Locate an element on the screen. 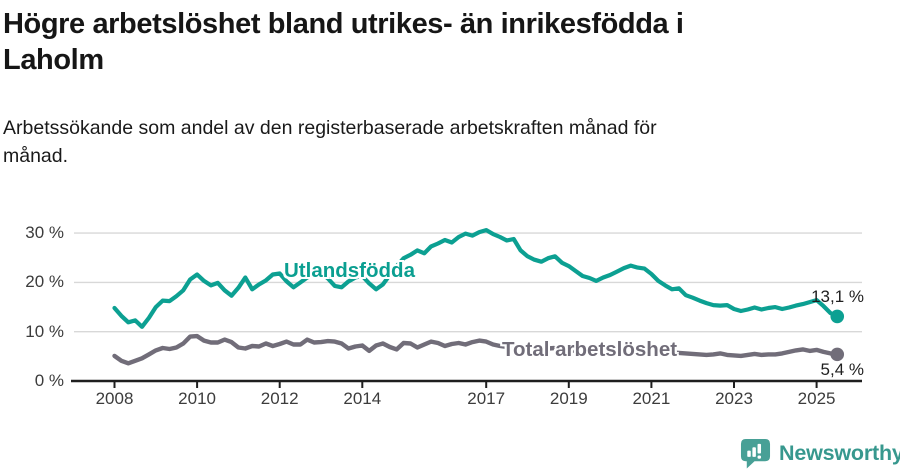 The width and height of the screenshot is (900, 474). chart-subtitle-line2: månad. is located at coordinates (36, 156).